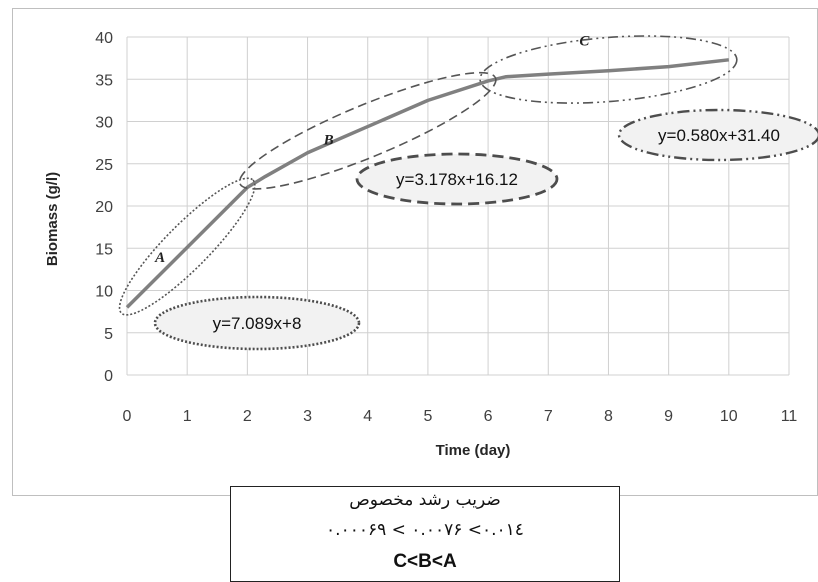 This screenshot has height=582, width=818. I want to click on y-tick-label: 35, so click(104, 80).